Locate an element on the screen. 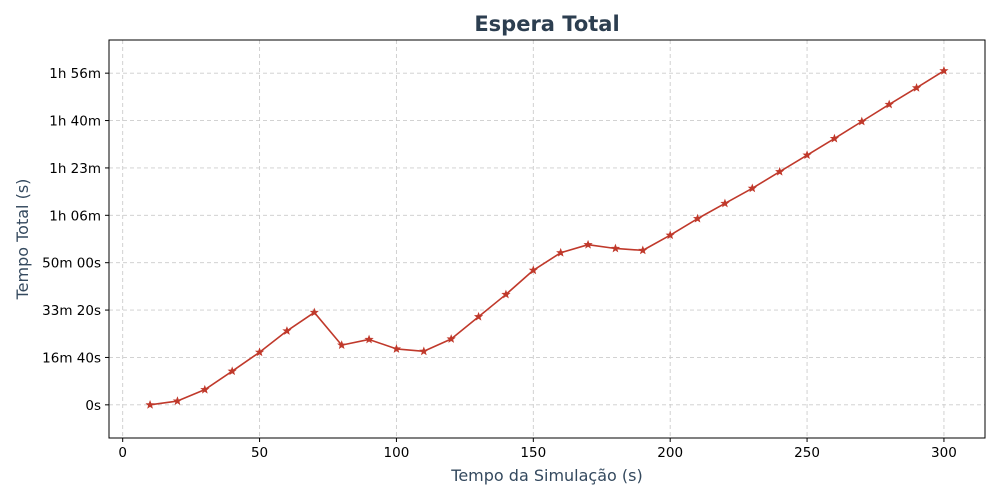  x-tick-label: 50 is located at coordinates (259, 453).